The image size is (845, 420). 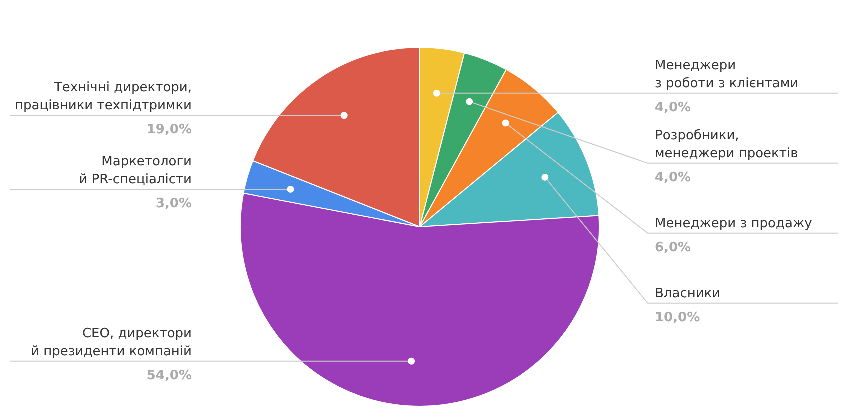 I want to click on slice-label: Менеджери з роботи з клієнтами, so click(x=727, y=75).